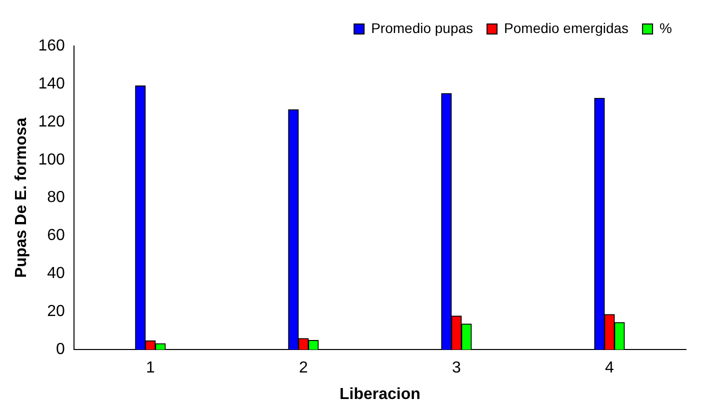 This screenshot has height=416, width=704. What do you see at coordinates (21, 198) in the screenshot?
I see `y-axis-title: Pupas De E. formosa` at bounding box center [21, 198].